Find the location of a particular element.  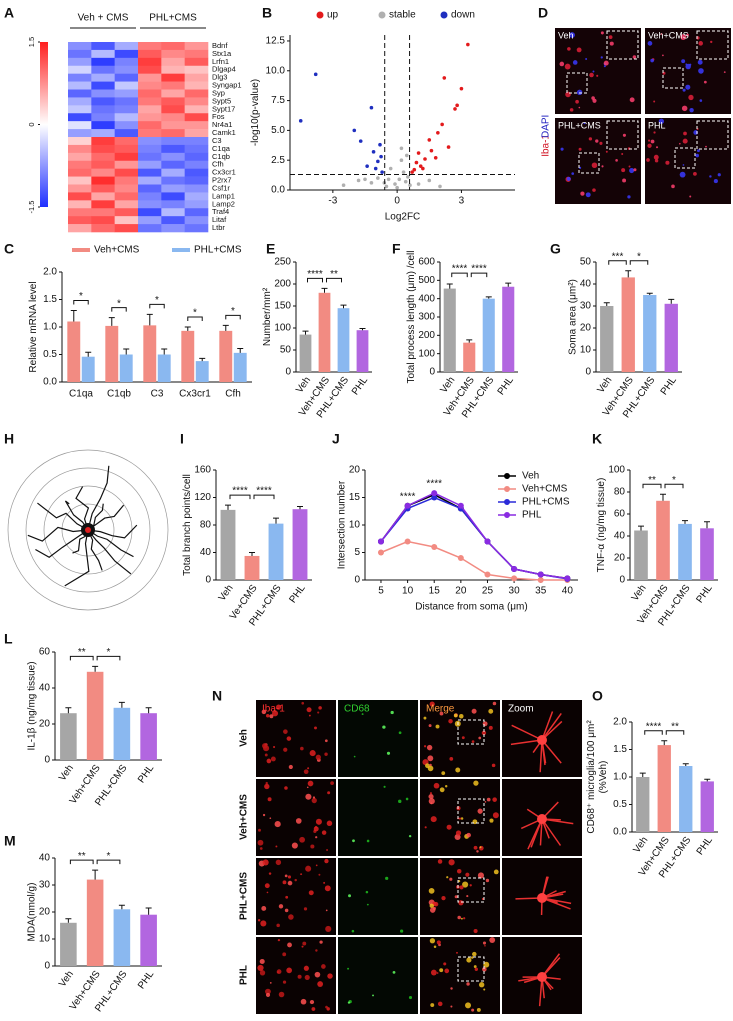

y-tick-label: 160 is located at coordinates (202, 470).